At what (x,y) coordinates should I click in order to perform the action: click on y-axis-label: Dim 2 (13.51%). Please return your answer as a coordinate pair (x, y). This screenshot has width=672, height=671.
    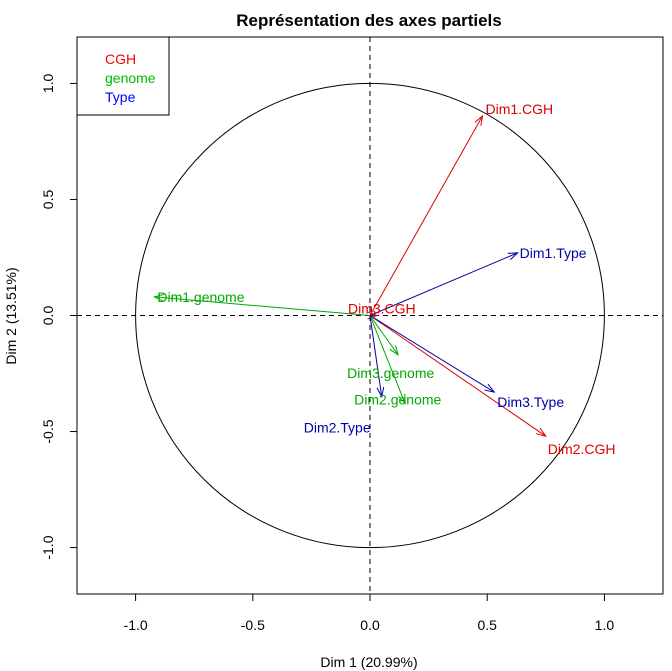
    Looking at the image, I should click on (11, 315).